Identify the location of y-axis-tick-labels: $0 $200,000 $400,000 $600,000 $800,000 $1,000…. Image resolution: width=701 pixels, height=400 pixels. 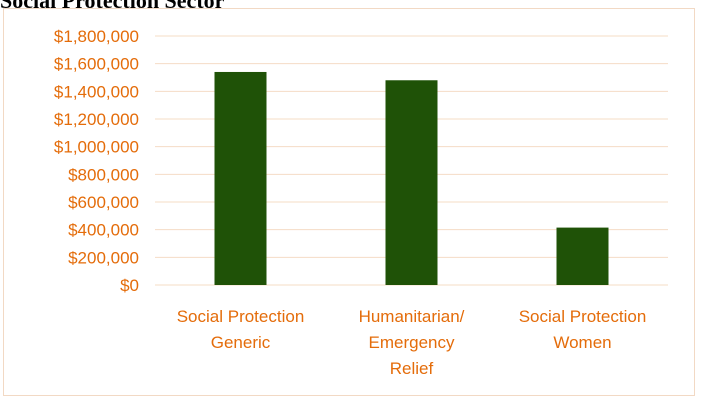
(96, 161).